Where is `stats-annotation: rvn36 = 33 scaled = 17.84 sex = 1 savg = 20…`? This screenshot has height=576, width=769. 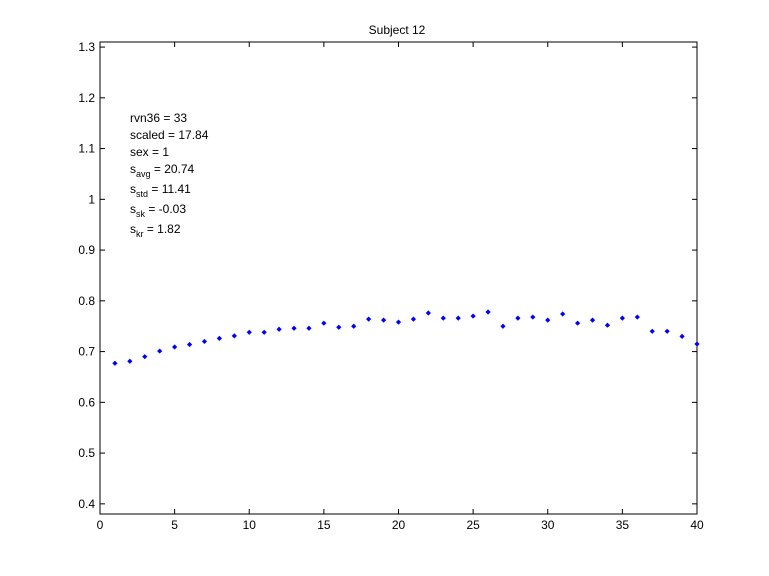 stats-annotation: rvn36 = 33 scaled = 17.84 sex = 1 savg = 20… is located at coordinates (169, 175).